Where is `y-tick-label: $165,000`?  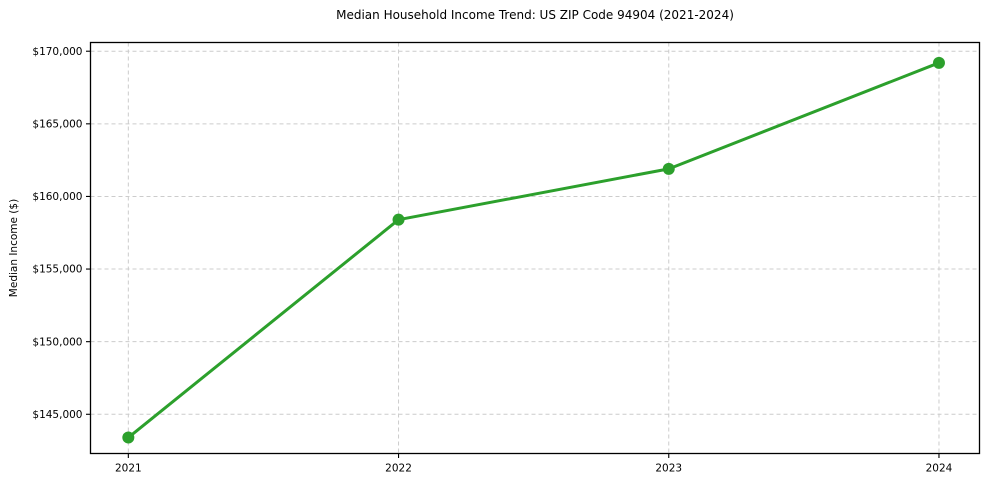 y-tick-label: $165,000 is located at coordinates (57, 124).